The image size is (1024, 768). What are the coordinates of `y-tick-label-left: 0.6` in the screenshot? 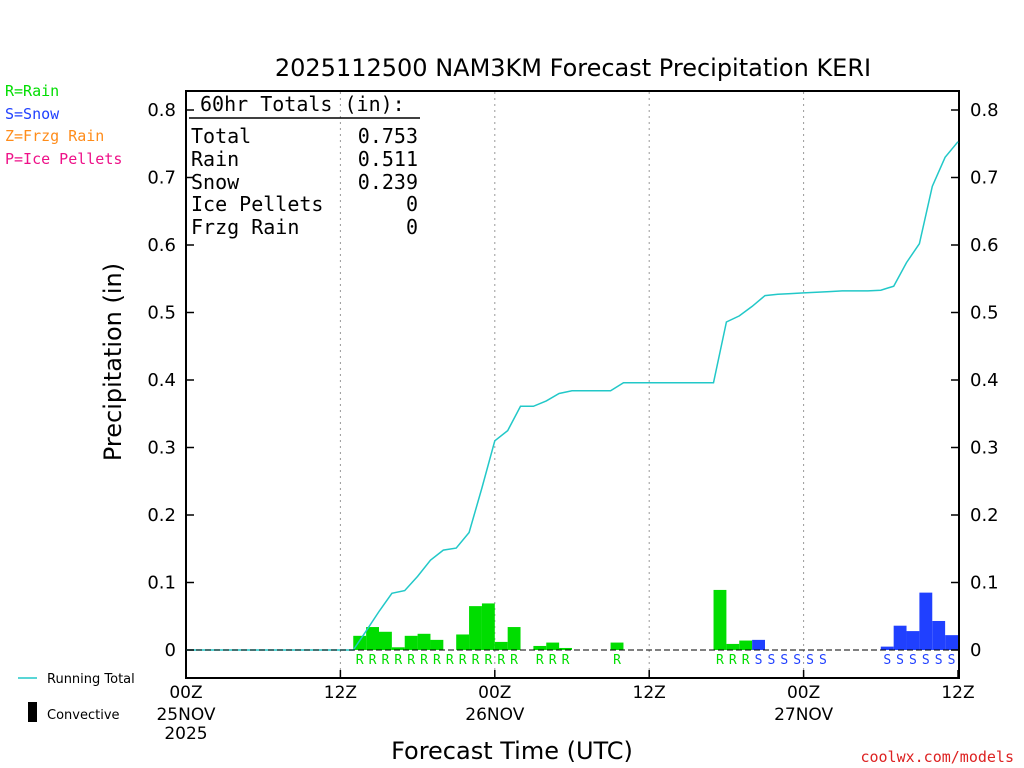 It's located at (161, 245).